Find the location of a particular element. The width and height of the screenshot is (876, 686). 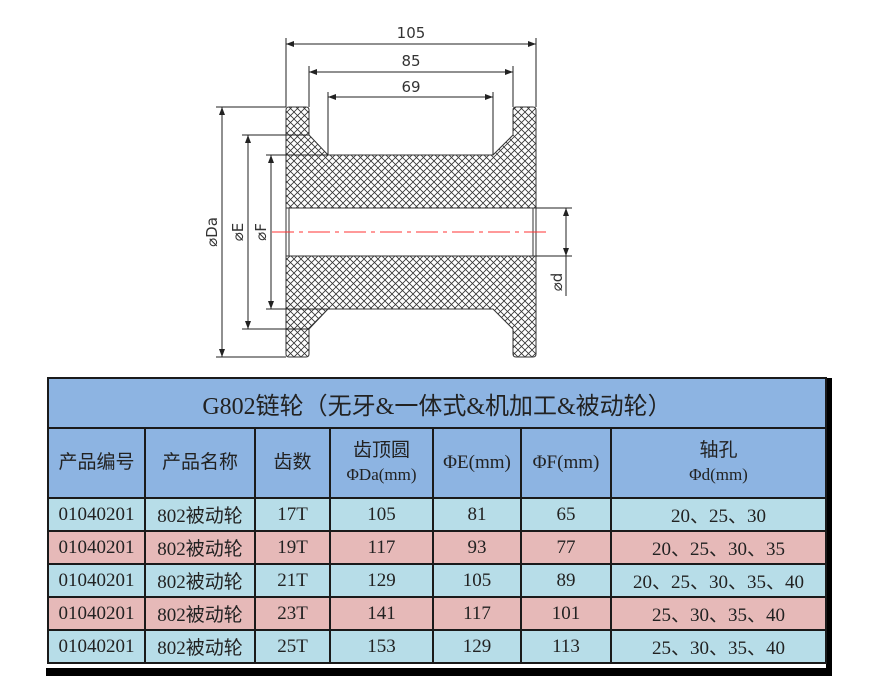

table-cell: 113 is located at coordinates (566, 646).